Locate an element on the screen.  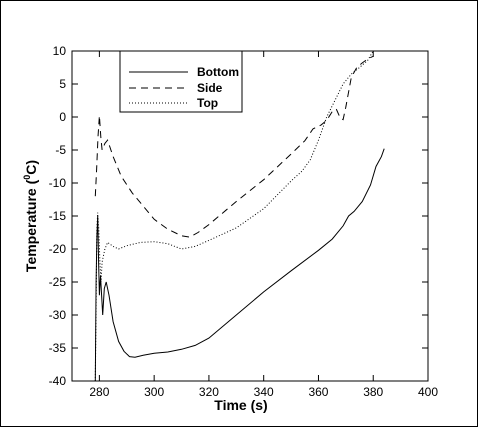
y-tick-label: -15 is located at coordinates (58, 216).